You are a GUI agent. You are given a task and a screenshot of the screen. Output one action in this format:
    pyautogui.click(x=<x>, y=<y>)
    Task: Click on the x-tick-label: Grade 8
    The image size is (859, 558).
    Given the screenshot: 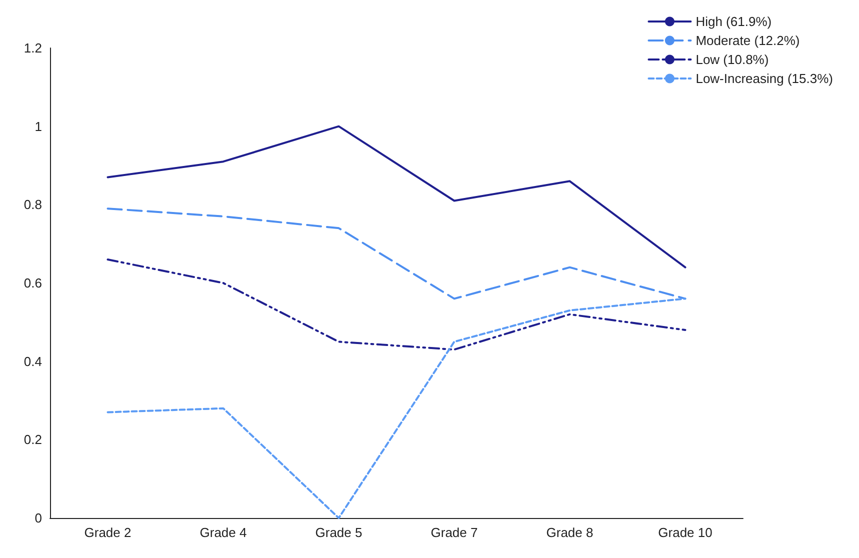 What is the action you would take?
    pyautogui.click(x=570, y=532)
    